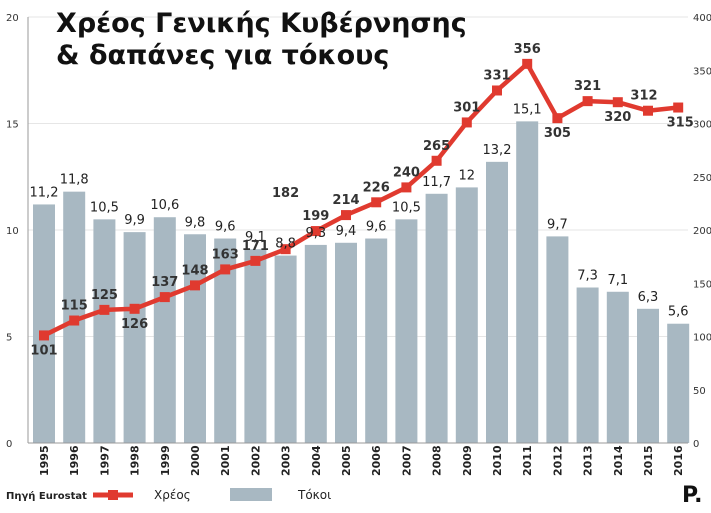 This screenshot has width=711, height=513. Describe the element at coordinates (587, 276) in the screenshot. I see `interest-value-label: 7,3` at that location.